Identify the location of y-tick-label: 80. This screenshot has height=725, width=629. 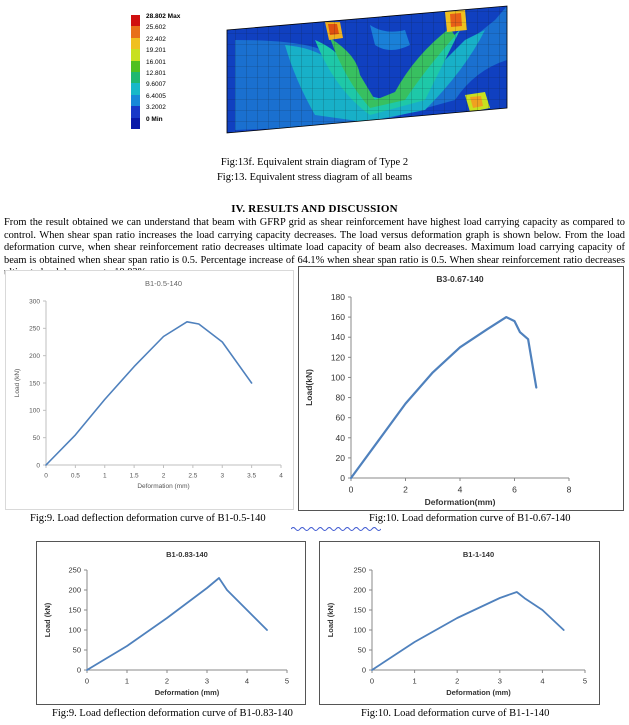
(341, 398).